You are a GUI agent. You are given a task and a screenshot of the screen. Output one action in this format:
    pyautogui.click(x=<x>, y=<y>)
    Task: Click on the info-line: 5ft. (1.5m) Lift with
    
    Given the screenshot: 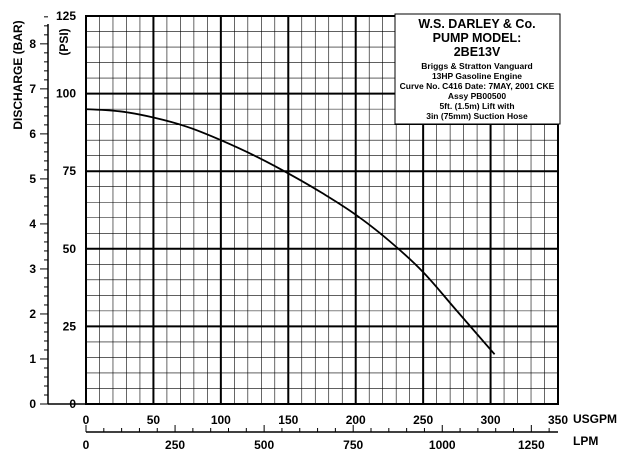 What is the action you would take?
    pyautogui.click(x=476, y=106)
    